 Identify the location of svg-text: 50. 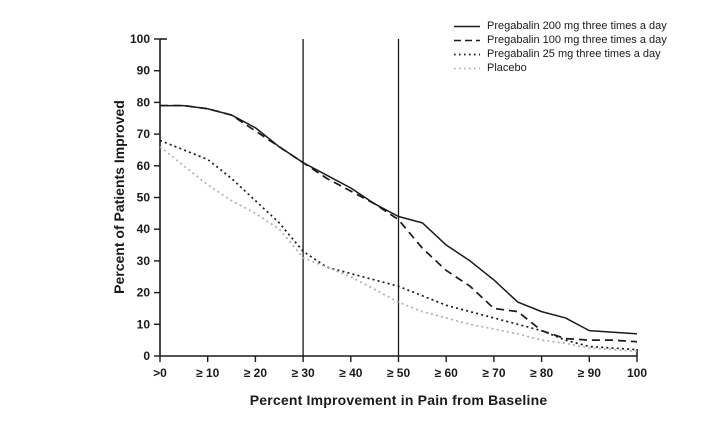
(144, 198).